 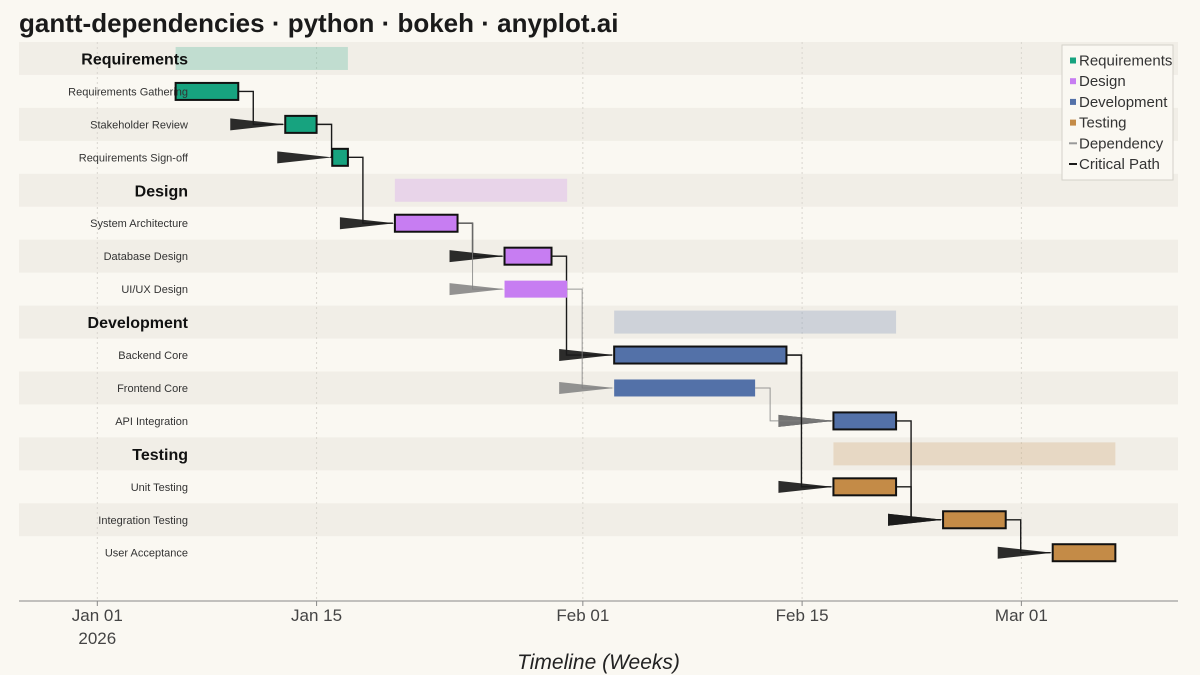 What do you see at coordinates (160, 455) in the screenshot?
I see `group-label: Testing` at bounding box center [160, 455].